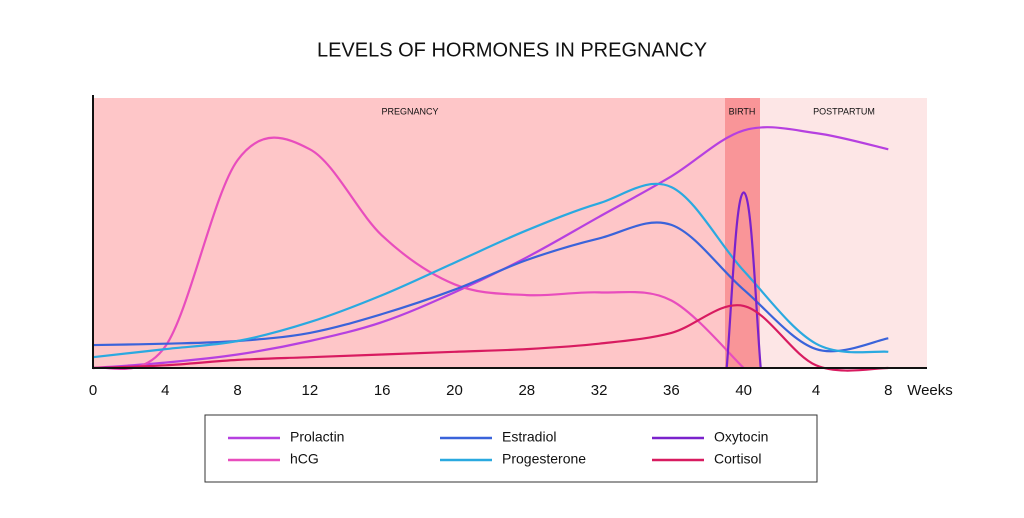 The height and width of the screenshot is (518, 1024). Describe the element at coordinates (844, 111) in the screenshot. I see `region-label: POSTPARTUM` at that location.